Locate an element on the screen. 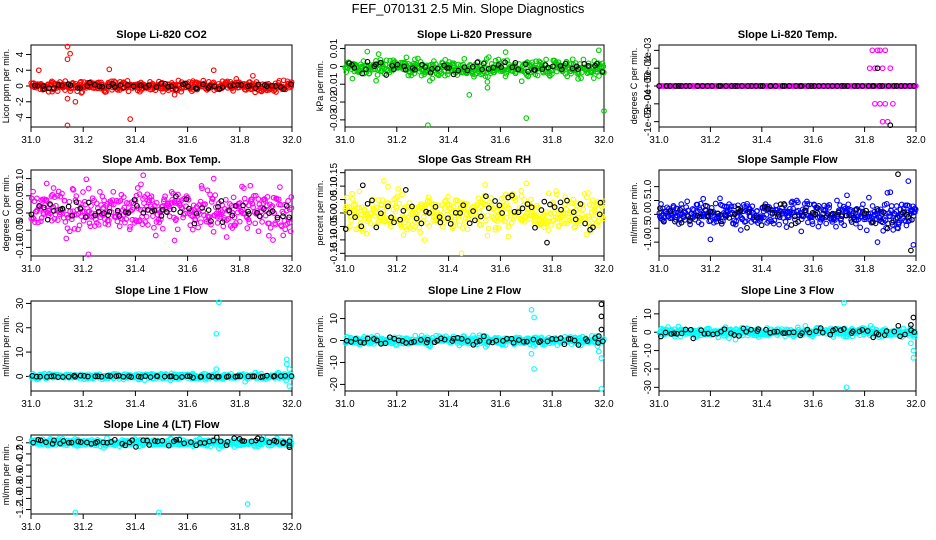  panel-title: Slope Li-820 Pressure is located at coordinates (474, 35).